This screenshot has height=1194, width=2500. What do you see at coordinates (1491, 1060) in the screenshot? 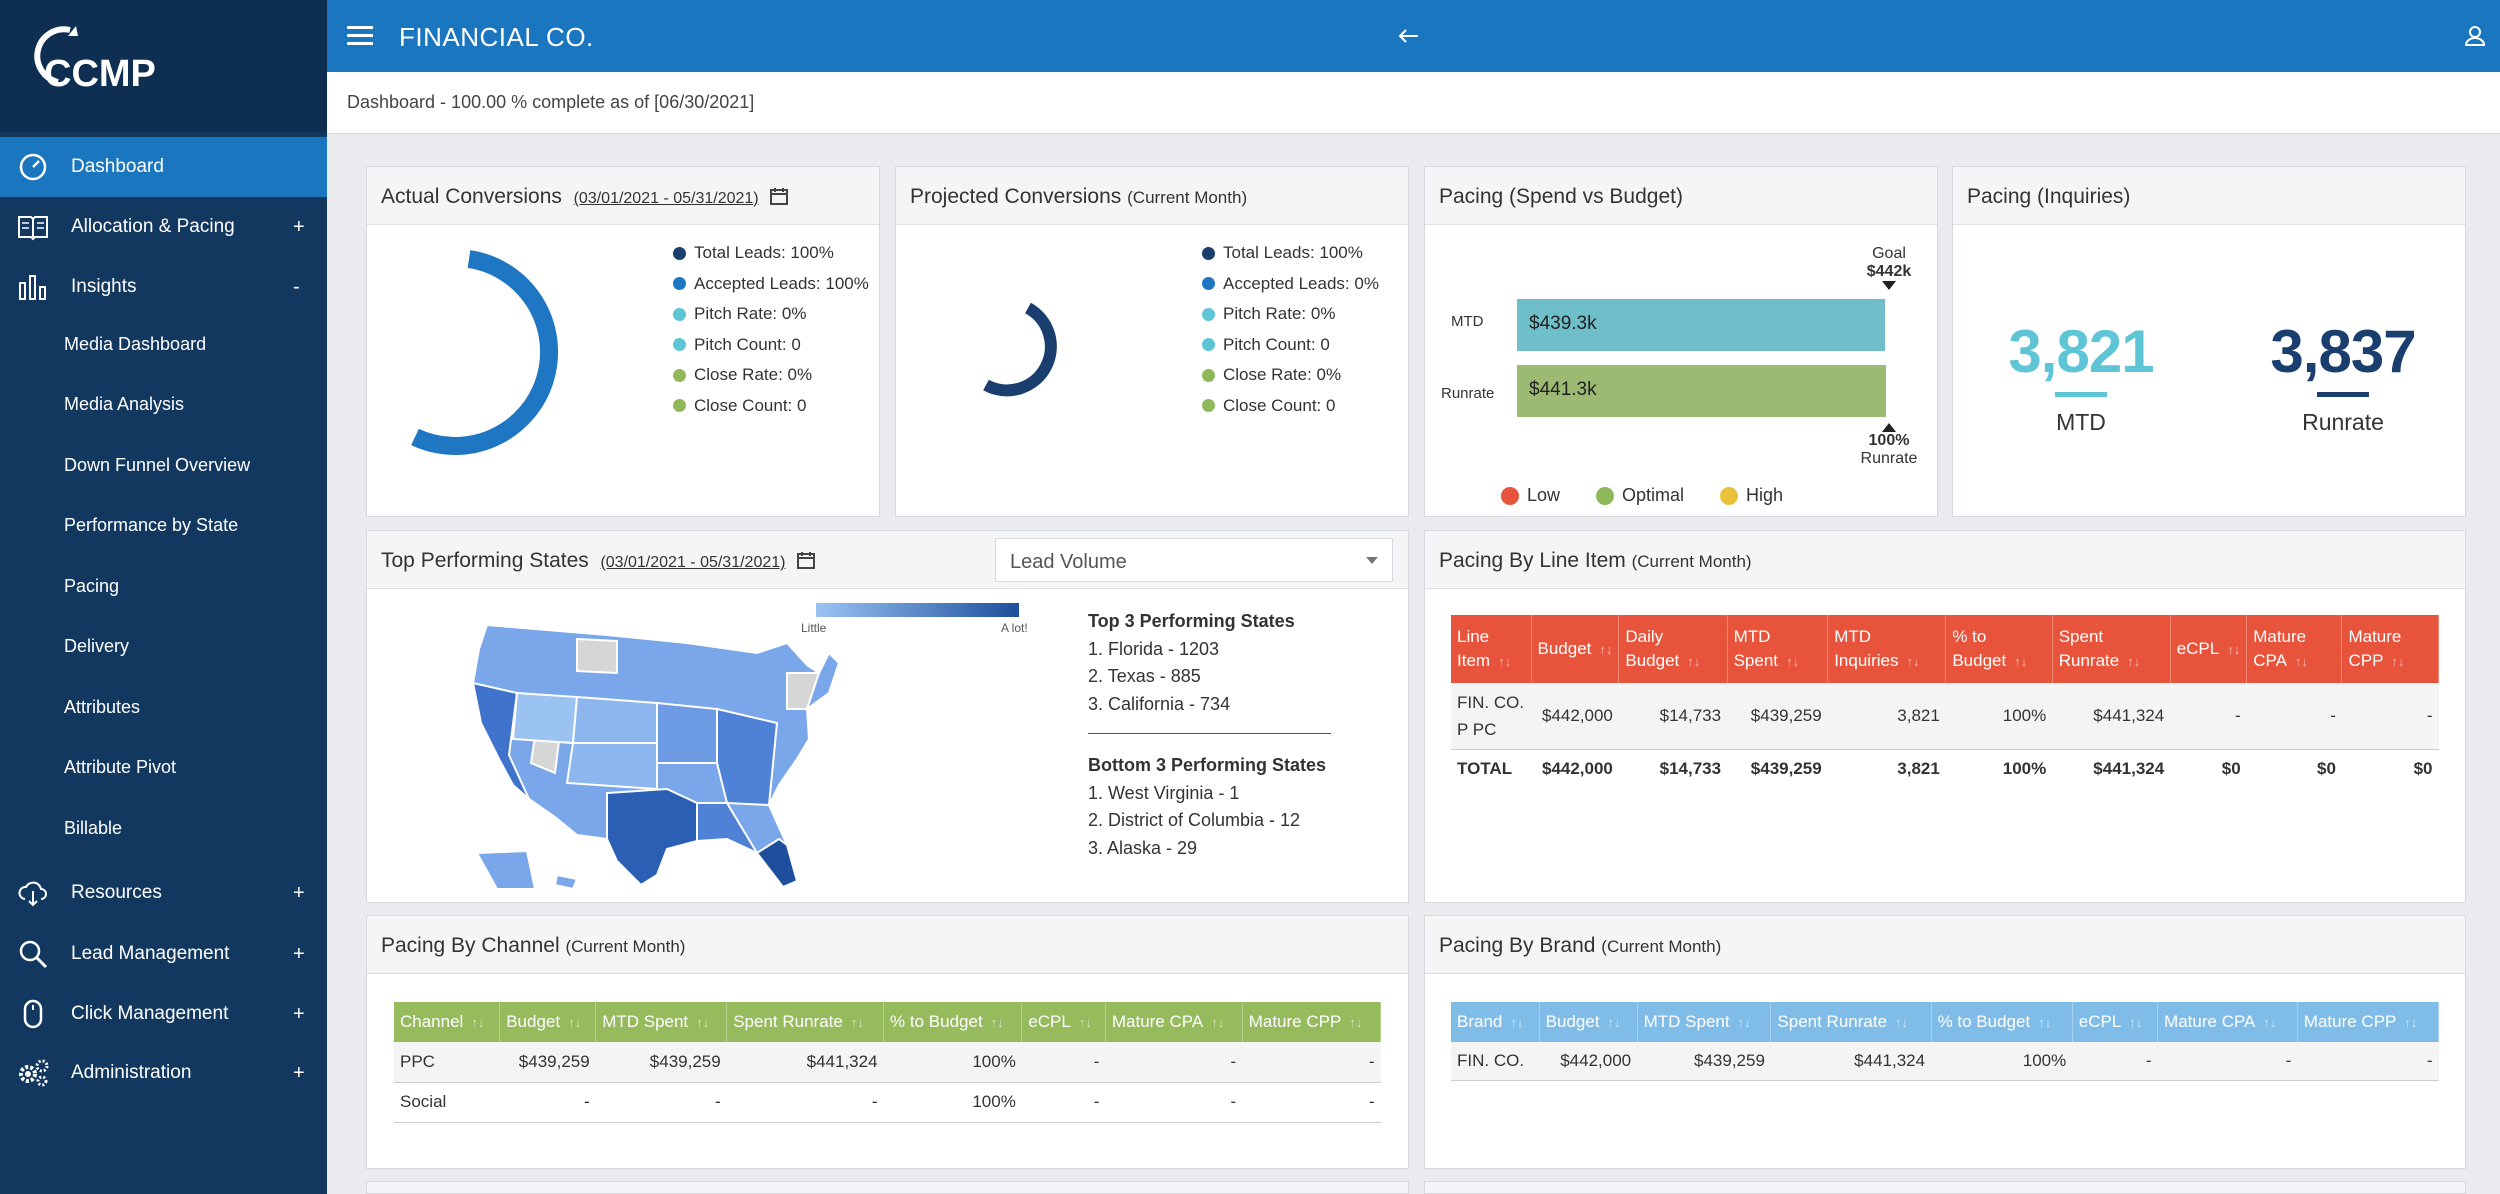
I see `table-cell: FIN. CO.` at bounding box center [1491, 1060].